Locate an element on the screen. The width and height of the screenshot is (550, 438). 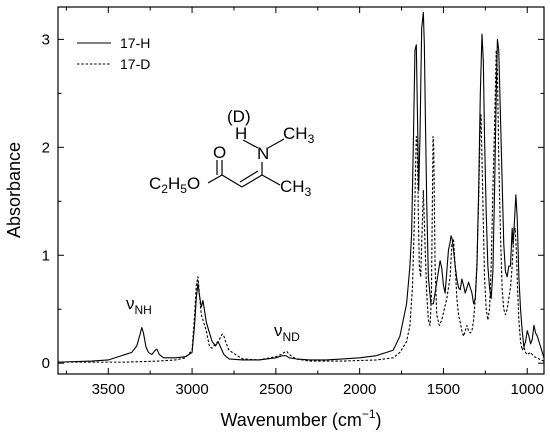
mol-ester-h: H is located at coordinates (174, 183).